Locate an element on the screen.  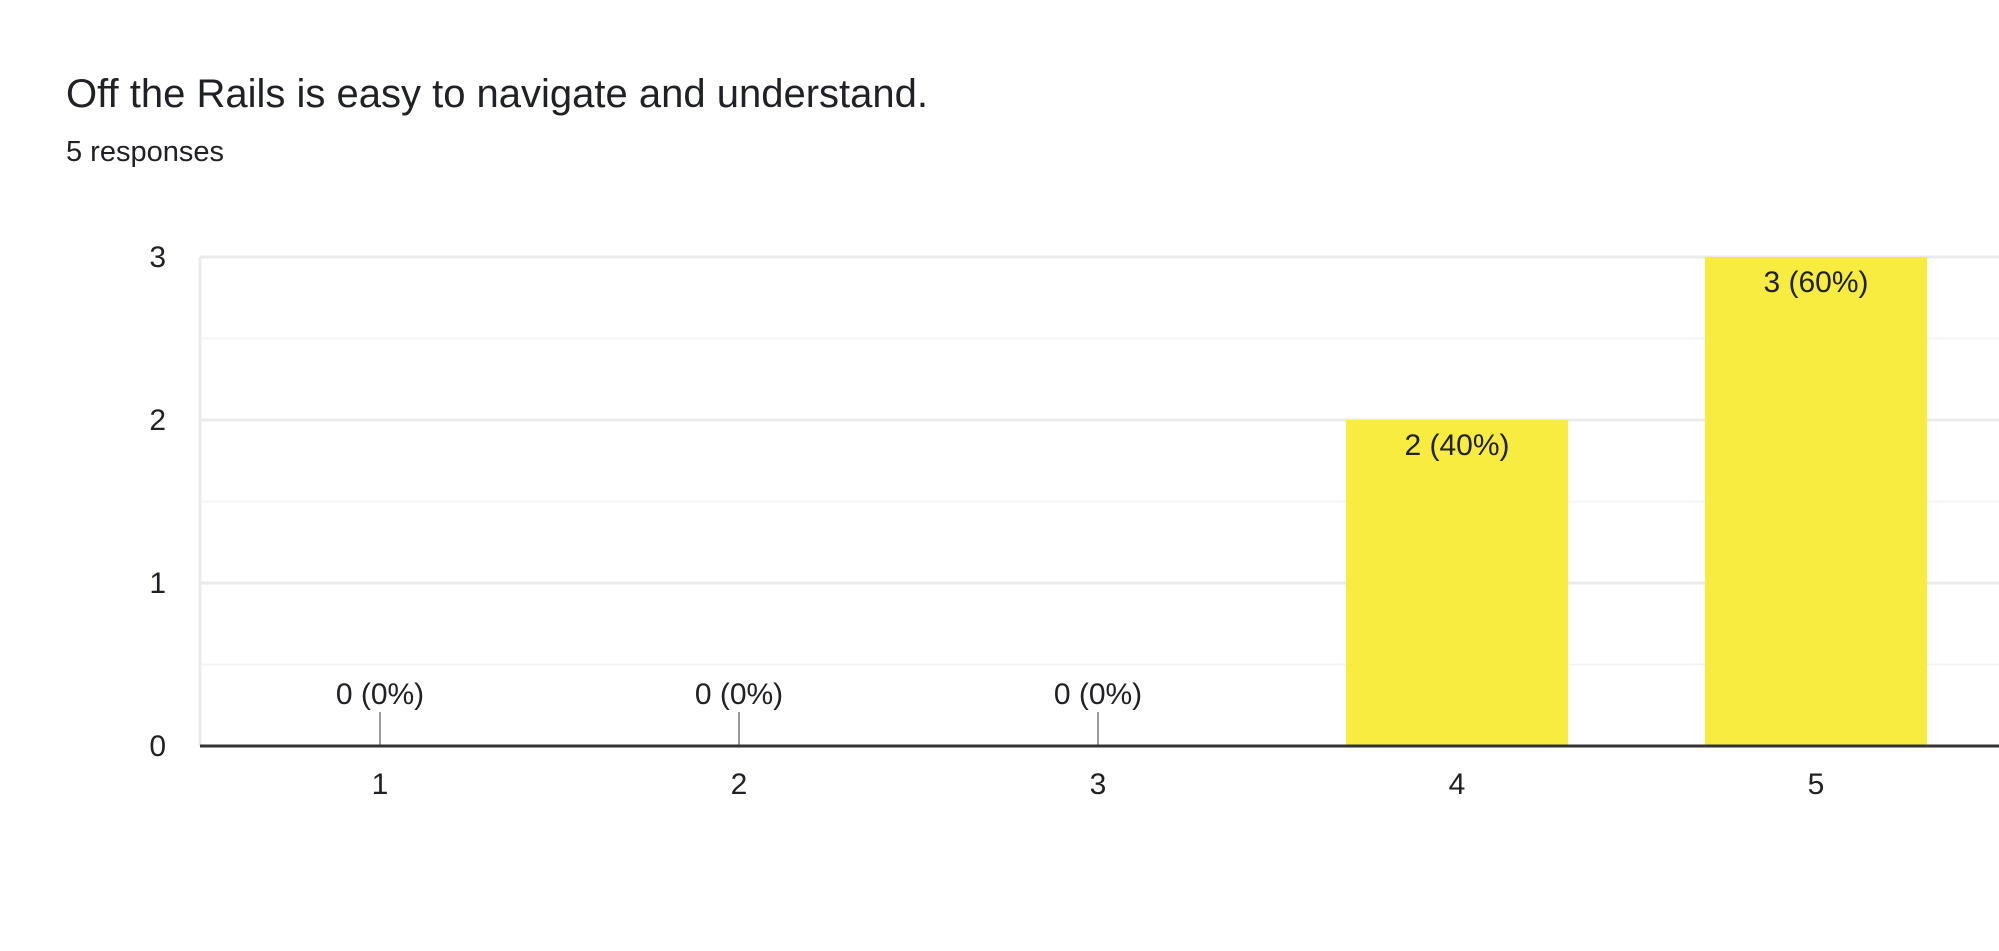
y-tick-label: 0 is located at coordinates (157, 746).